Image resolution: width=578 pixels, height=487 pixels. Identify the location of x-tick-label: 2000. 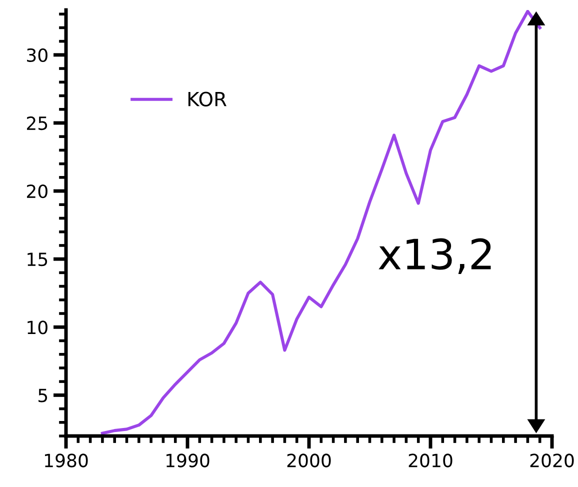
(309, 461).